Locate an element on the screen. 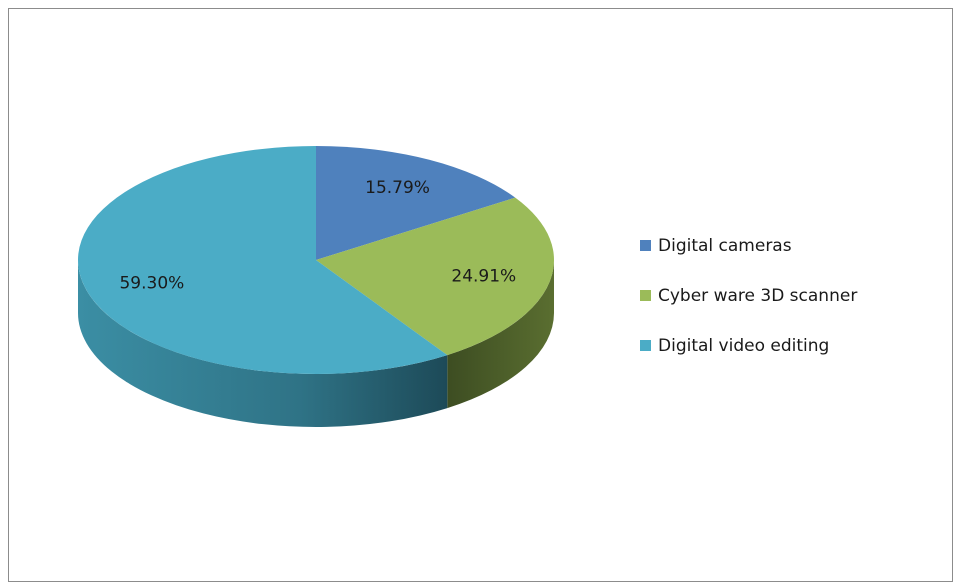  legend-label: Cyber ware 3D scanner is located at coordinates (757, 296).